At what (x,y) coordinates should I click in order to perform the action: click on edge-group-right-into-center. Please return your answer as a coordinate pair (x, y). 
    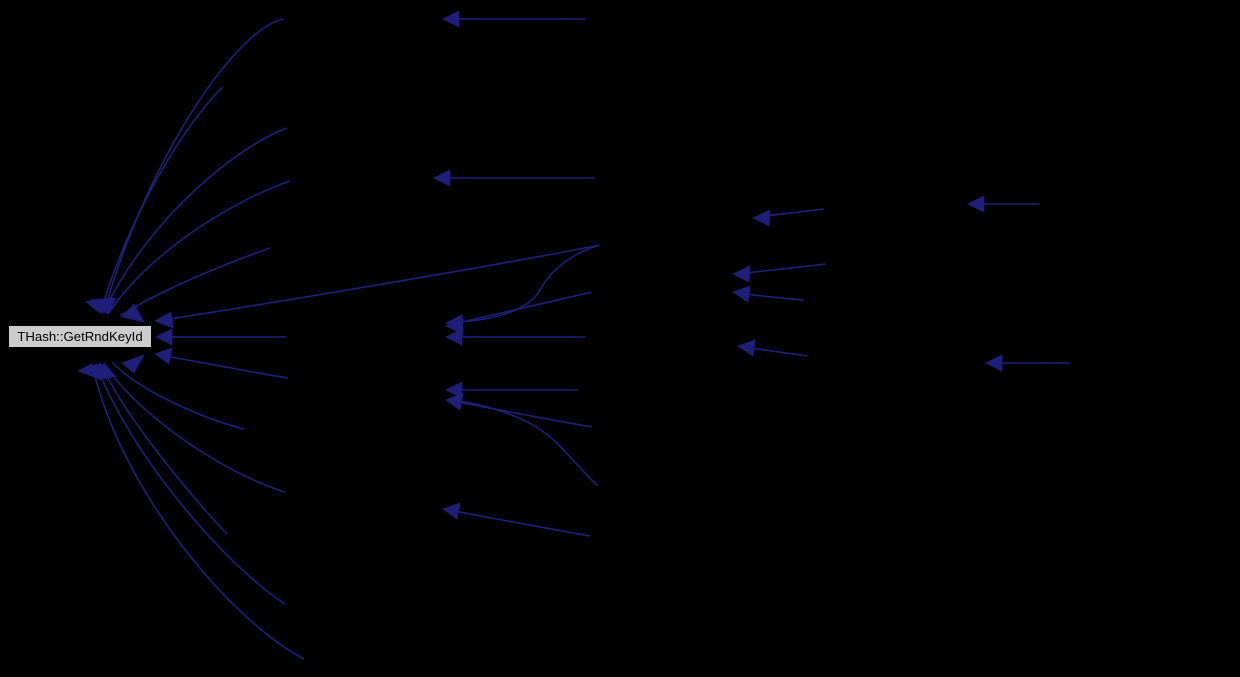
    Looking at the image, I should click on (377, 311).